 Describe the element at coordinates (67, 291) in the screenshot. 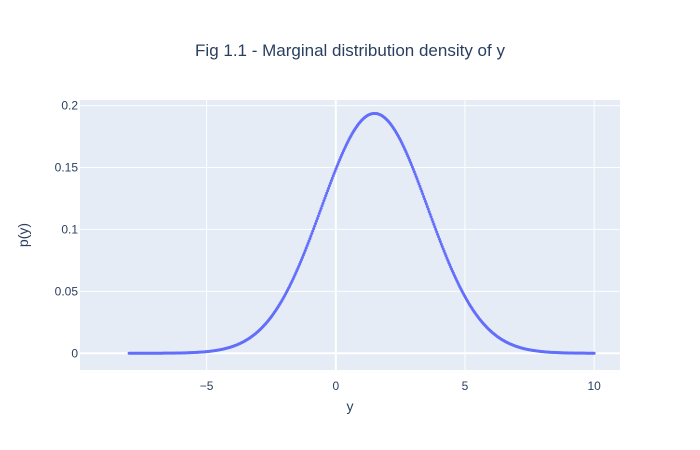

I see `y-tick-label: 0.05` at that location.